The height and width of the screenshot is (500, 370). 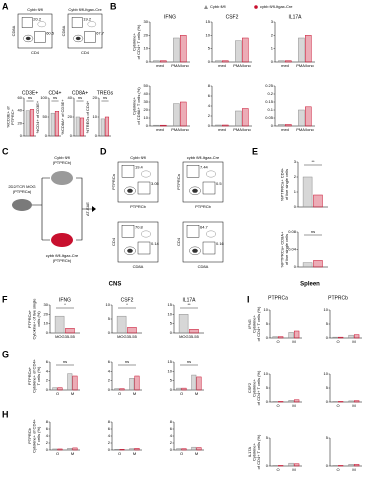 I want to click on panel-label: B, so click(x=113, y=6).